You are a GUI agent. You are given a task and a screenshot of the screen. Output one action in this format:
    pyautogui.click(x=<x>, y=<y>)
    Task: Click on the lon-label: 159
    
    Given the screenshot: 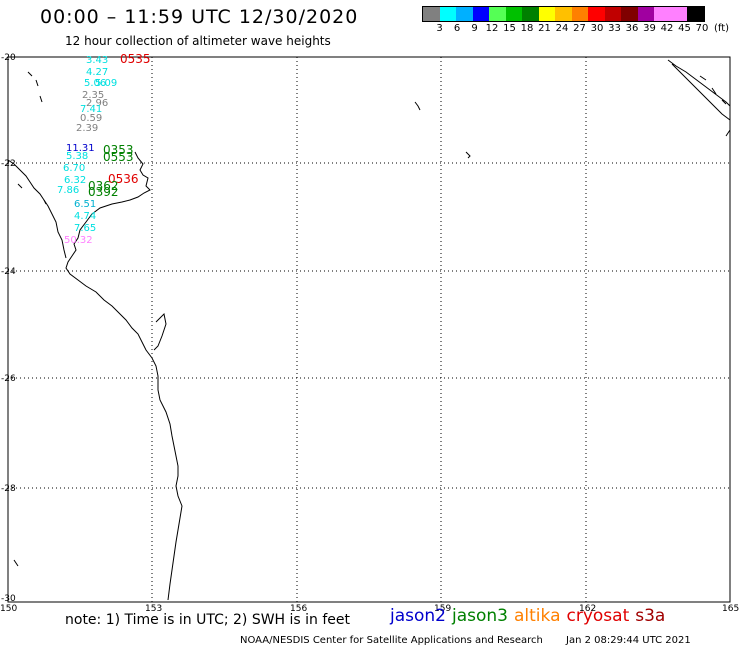 What is the action you would take?
    pyautogui.click(x=442, y=609)
    